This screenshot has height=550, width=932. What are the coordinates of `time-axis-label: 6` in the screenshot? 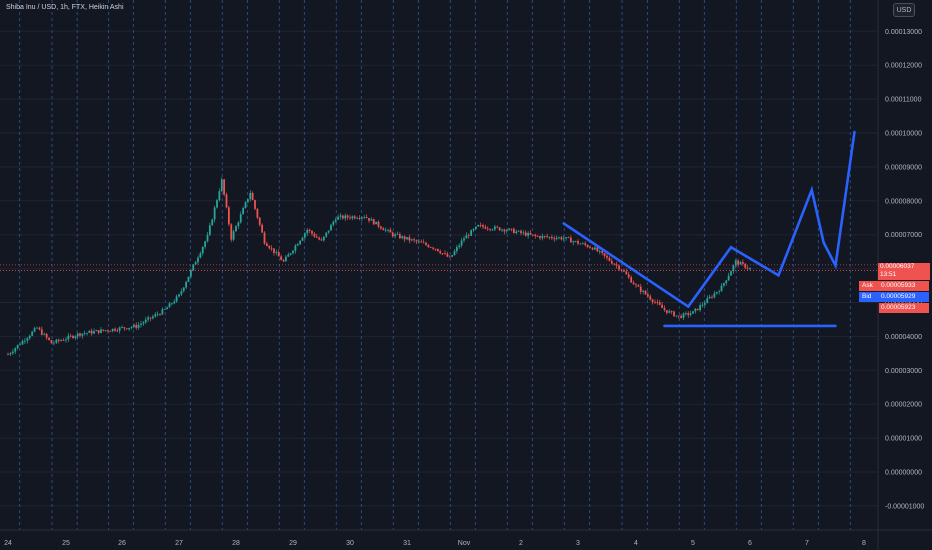 It's located at (750, 543).